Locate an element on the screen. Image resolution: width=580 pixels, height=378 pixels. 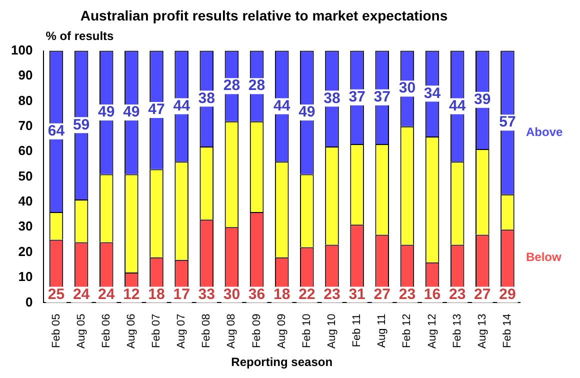
x-tick-label: Aug 07 is located at coordinates (182, 331).